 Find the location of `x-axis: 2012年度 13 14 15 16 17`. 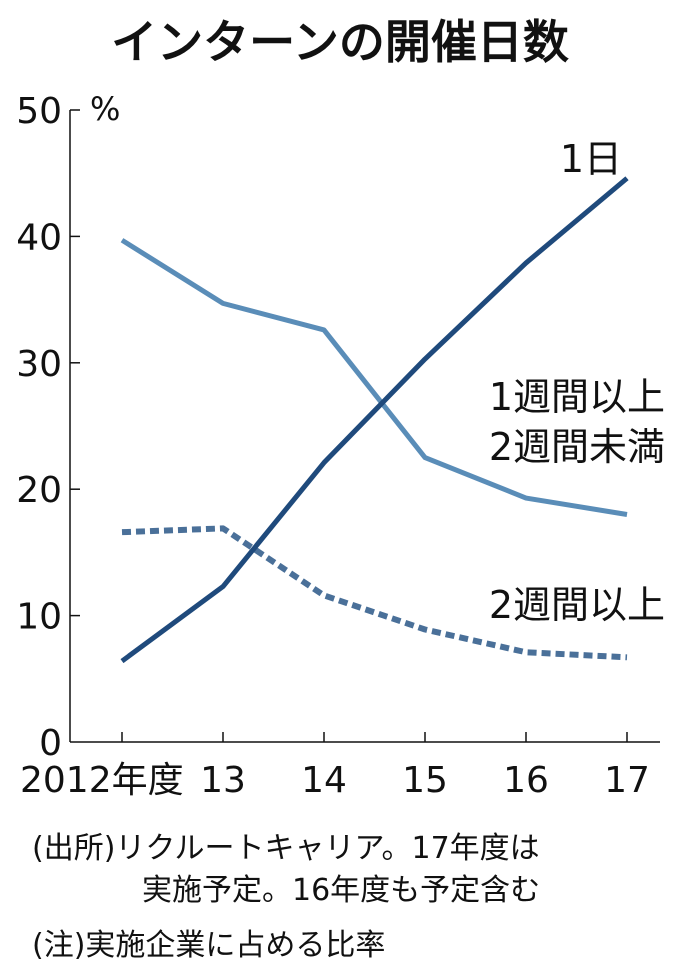

x-axis: 2012年度 13 14 15 16 17 is located at coordinates (340, 766).